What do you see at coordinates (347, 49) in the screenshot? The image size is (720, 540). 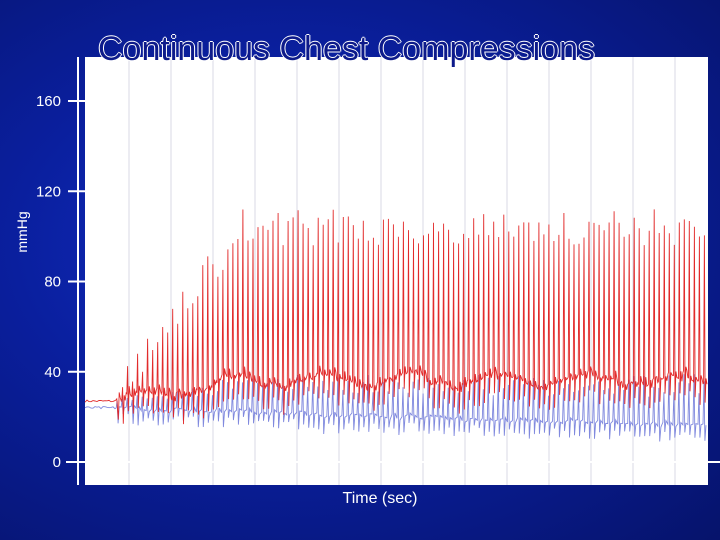 I see `chart-title: Continuous Chest Compressions` at bounding box center [347, 49].